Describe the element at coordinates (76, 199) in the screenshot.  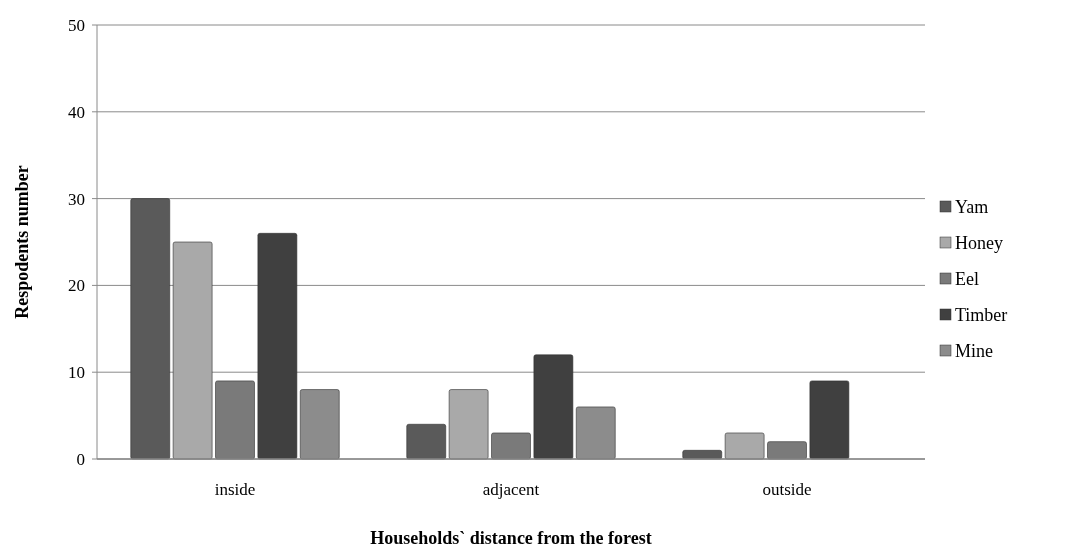
I see `y-tick-label: 30` at that location.